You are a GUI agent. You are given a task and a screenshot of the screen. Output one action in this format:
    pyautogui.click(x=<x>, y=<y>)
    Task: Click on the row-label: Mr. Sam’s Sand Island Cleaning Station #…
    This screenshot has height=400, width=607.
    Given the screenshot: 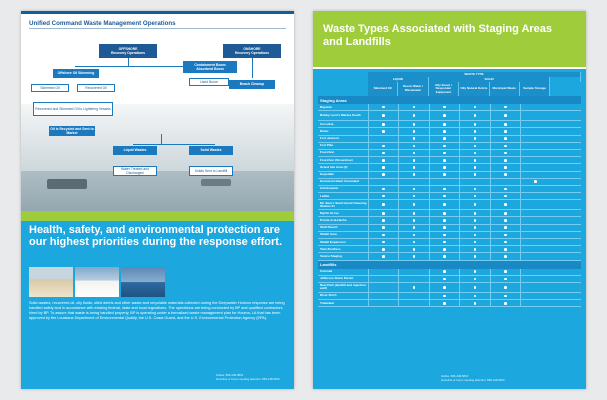 What is the action you would take?
    pyautogui.click(x=343, y=204)
    